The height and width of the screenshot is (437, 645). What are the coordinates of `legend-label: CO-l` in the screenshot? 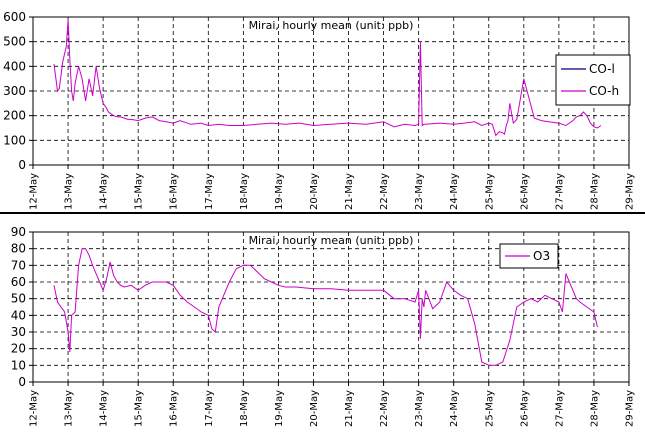 It's located at (602, 69).